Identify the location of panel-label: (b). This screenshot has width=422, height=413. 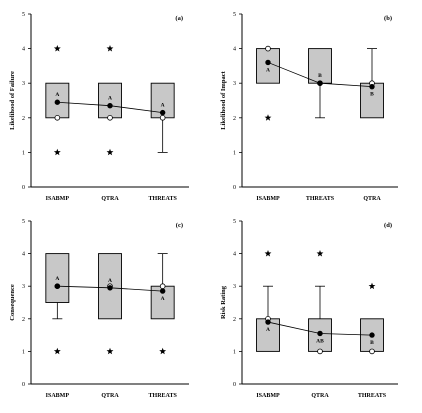
(388, 18).